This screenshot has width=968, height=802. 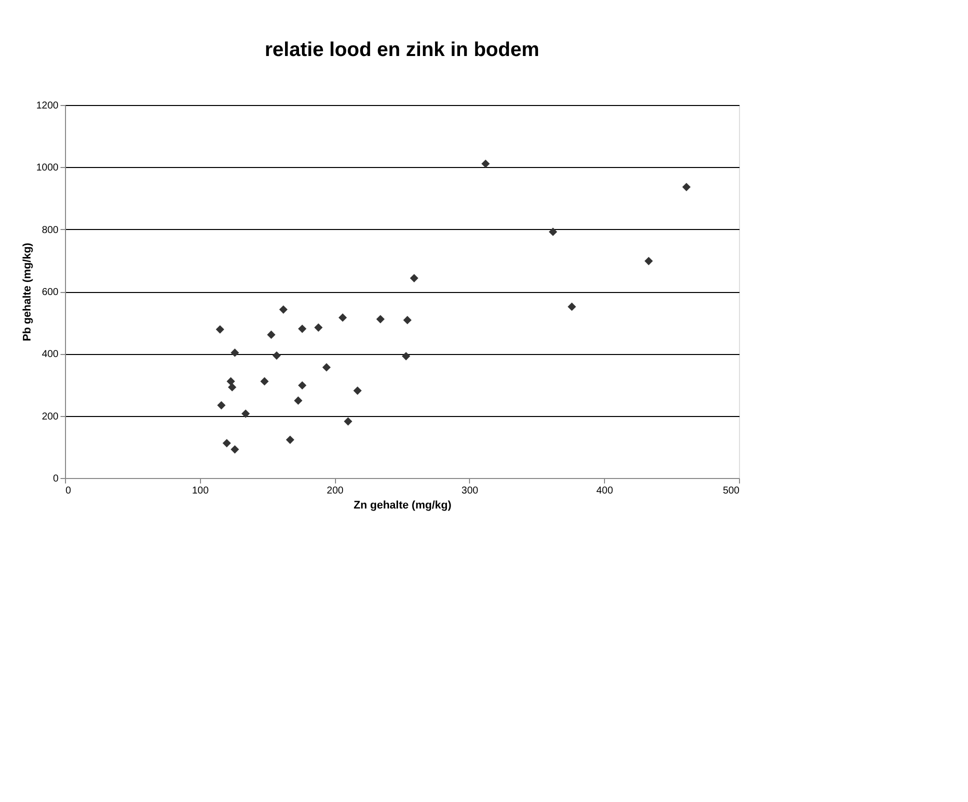 What do you see at coordinates (47, 168) in the screenshot?
I see `y-tick-label: 1000` at bounding box center [47, 168].